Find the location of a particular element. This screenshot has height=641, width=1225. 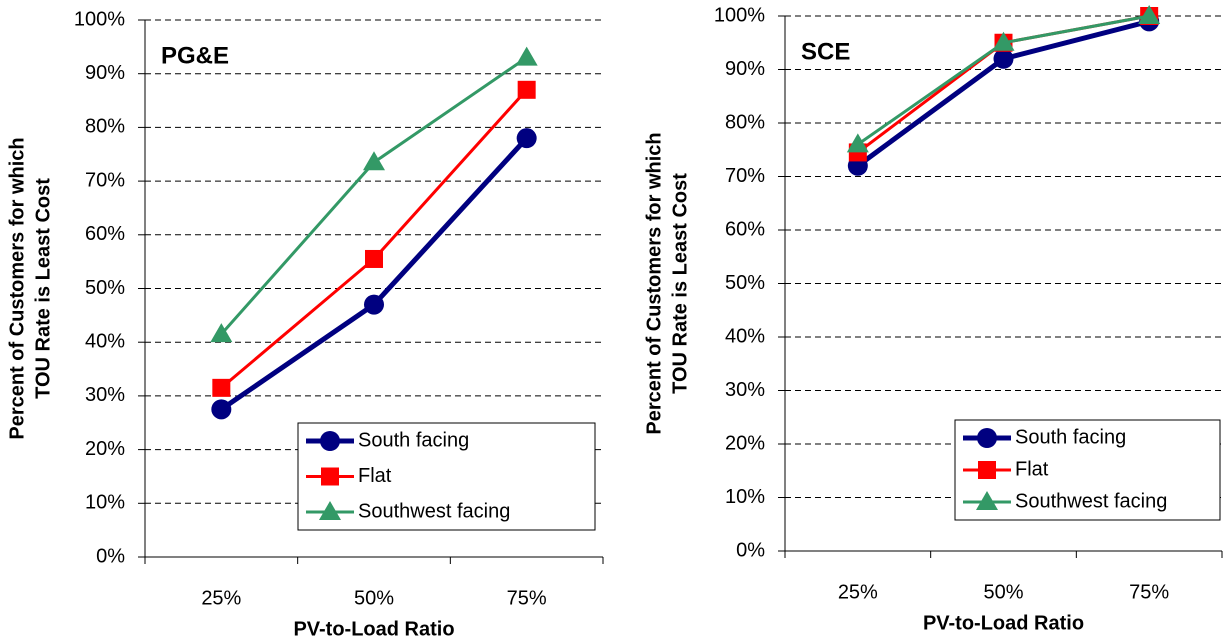

annotation: SCE is located at coordinates (825, 51).